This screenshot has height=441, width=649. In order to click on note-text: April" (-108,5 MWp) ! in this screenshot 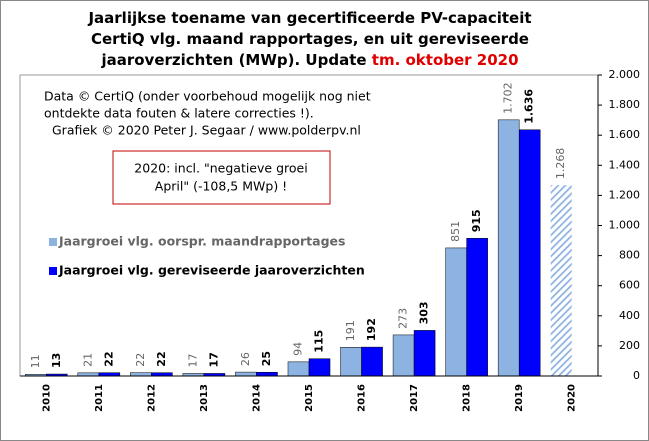, I will do `click(221, 186)`.